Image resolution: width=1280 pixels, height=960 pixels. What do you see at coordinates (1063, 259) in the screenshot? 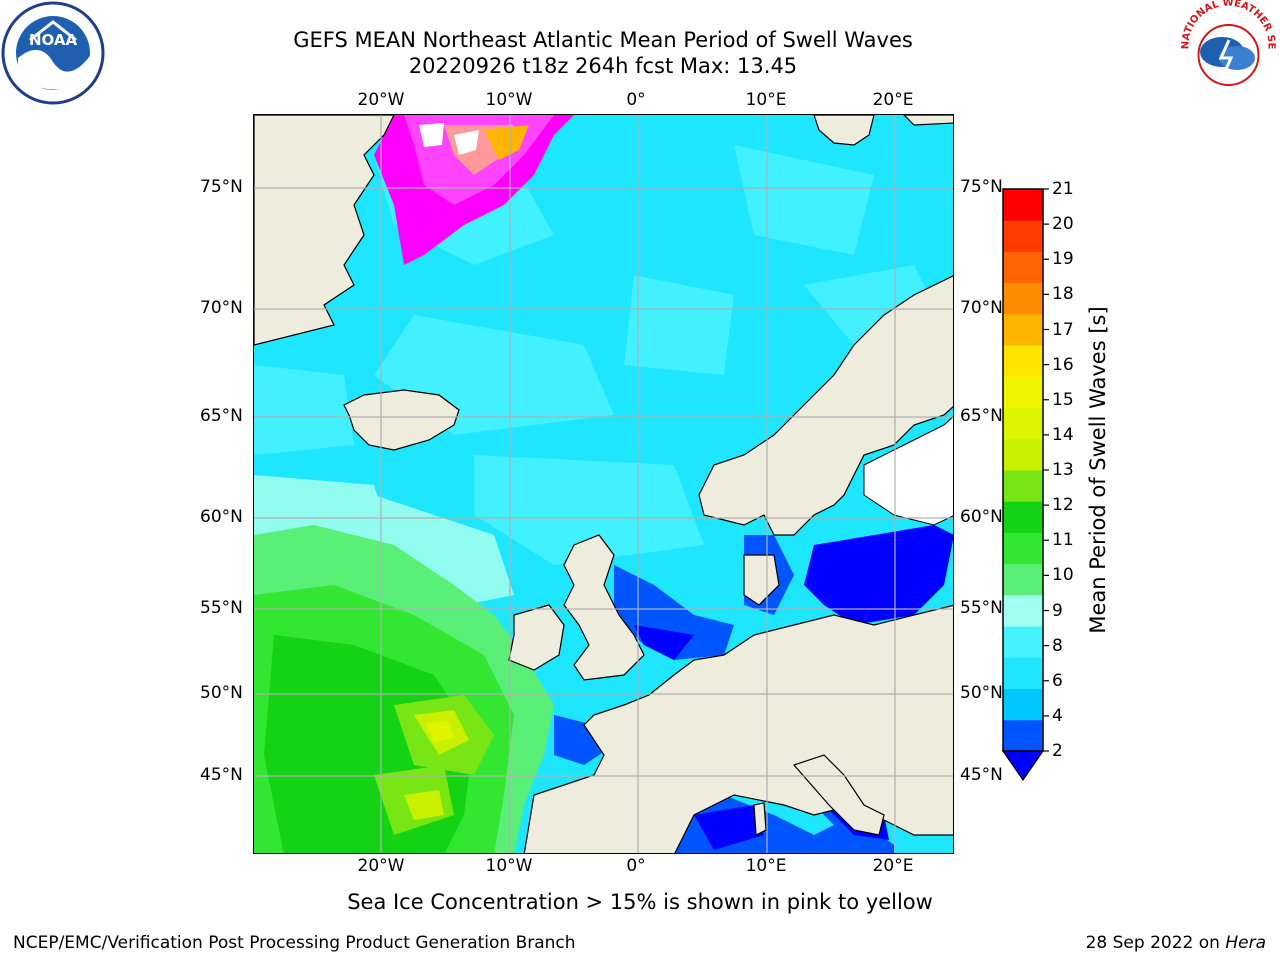
I see `colorbar-tick-label: 19` at bounding box center [1063, 259].